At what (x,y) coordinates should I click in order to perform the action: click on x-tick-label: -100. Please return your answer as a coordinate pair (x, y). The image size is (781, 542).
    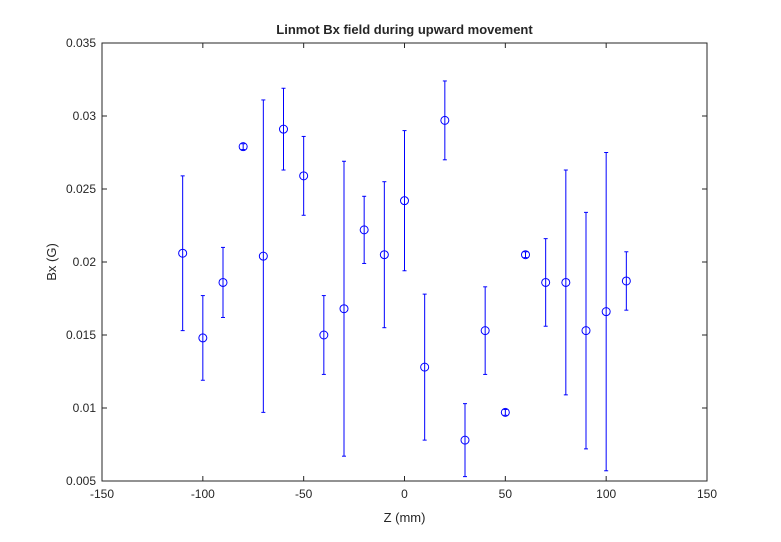
    Looking at the image, I should click on (203, 494).